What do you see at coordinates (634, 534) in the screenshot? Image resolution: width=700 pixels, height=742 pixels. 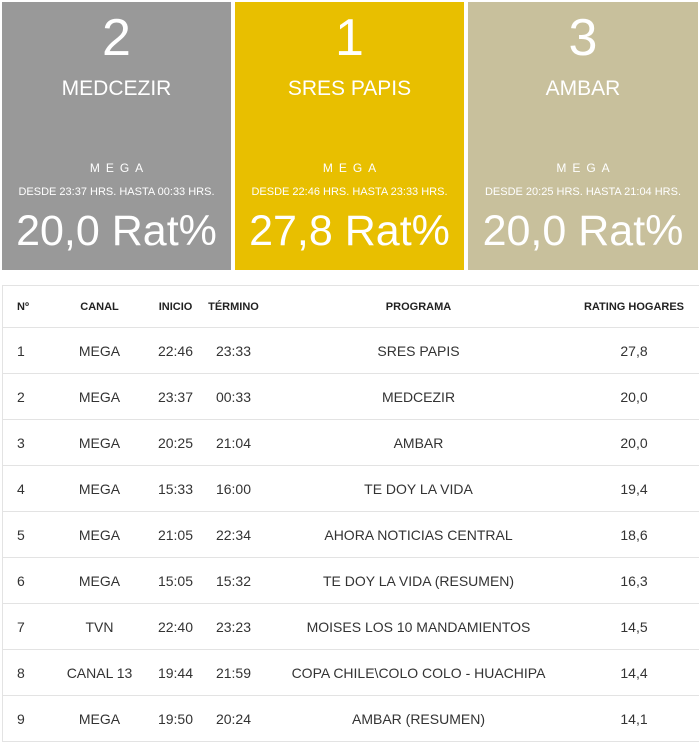 I see `cell-rating: 18,6` at bounding box center [634, 534].